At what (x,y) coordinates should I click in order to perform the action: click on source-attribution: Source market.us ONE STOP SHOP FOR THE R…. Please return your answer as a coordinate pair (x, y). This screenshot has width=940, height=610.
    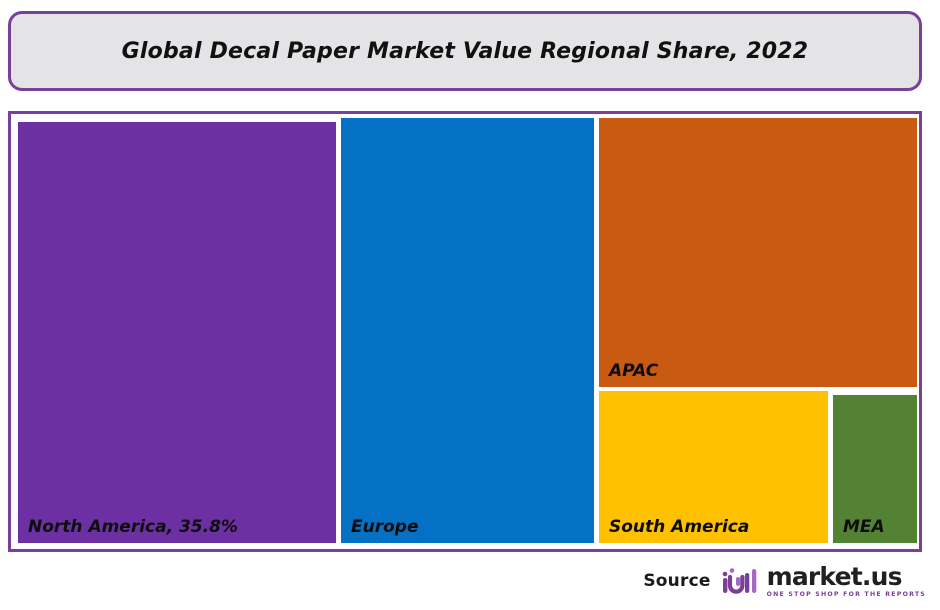
    Looking at the image, I should click on (784, 581).